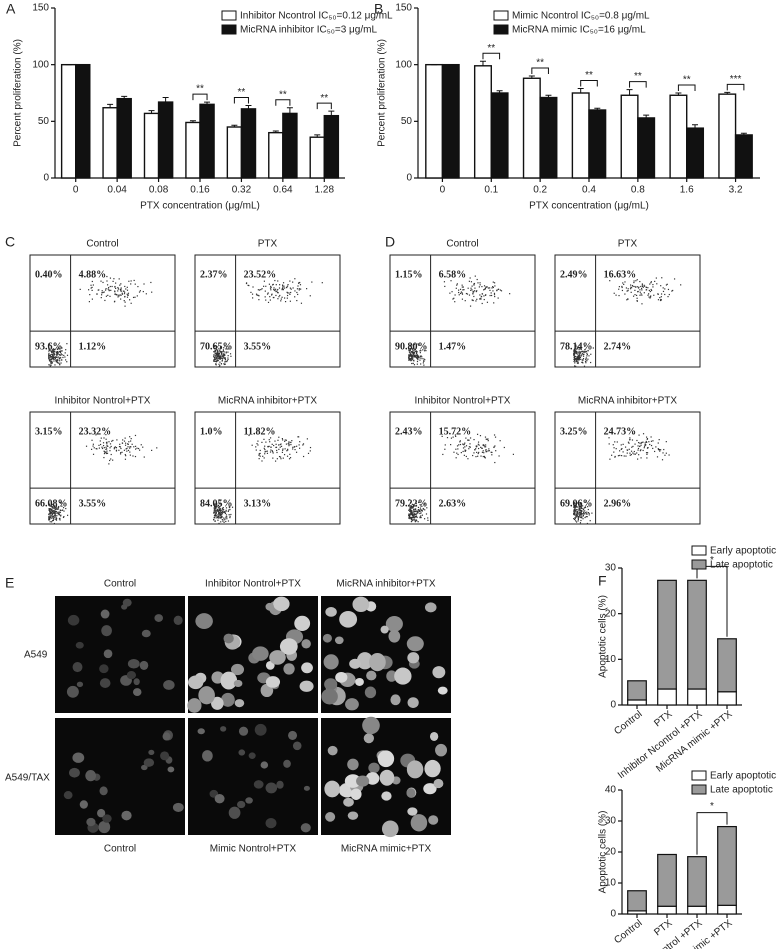 Image resolution: width=781 pixels, height=949 pixels. Describe the element at coordinates (579, 30) in the screenshot. I see `legend-label: MicRNA mimic IC₅₀=16 μg/mL` at that location.